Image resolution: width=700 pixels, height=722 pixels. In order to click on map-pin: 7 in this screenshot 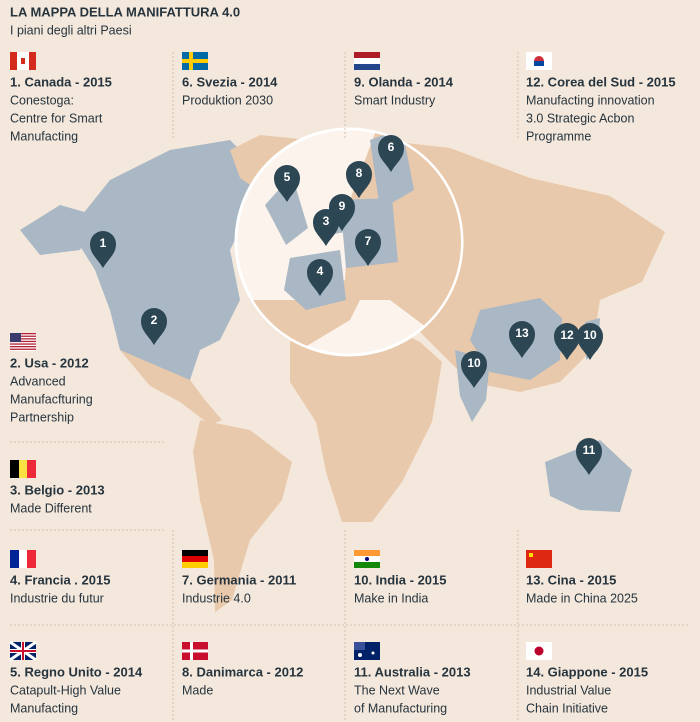, I will do `click(368, 247)`.